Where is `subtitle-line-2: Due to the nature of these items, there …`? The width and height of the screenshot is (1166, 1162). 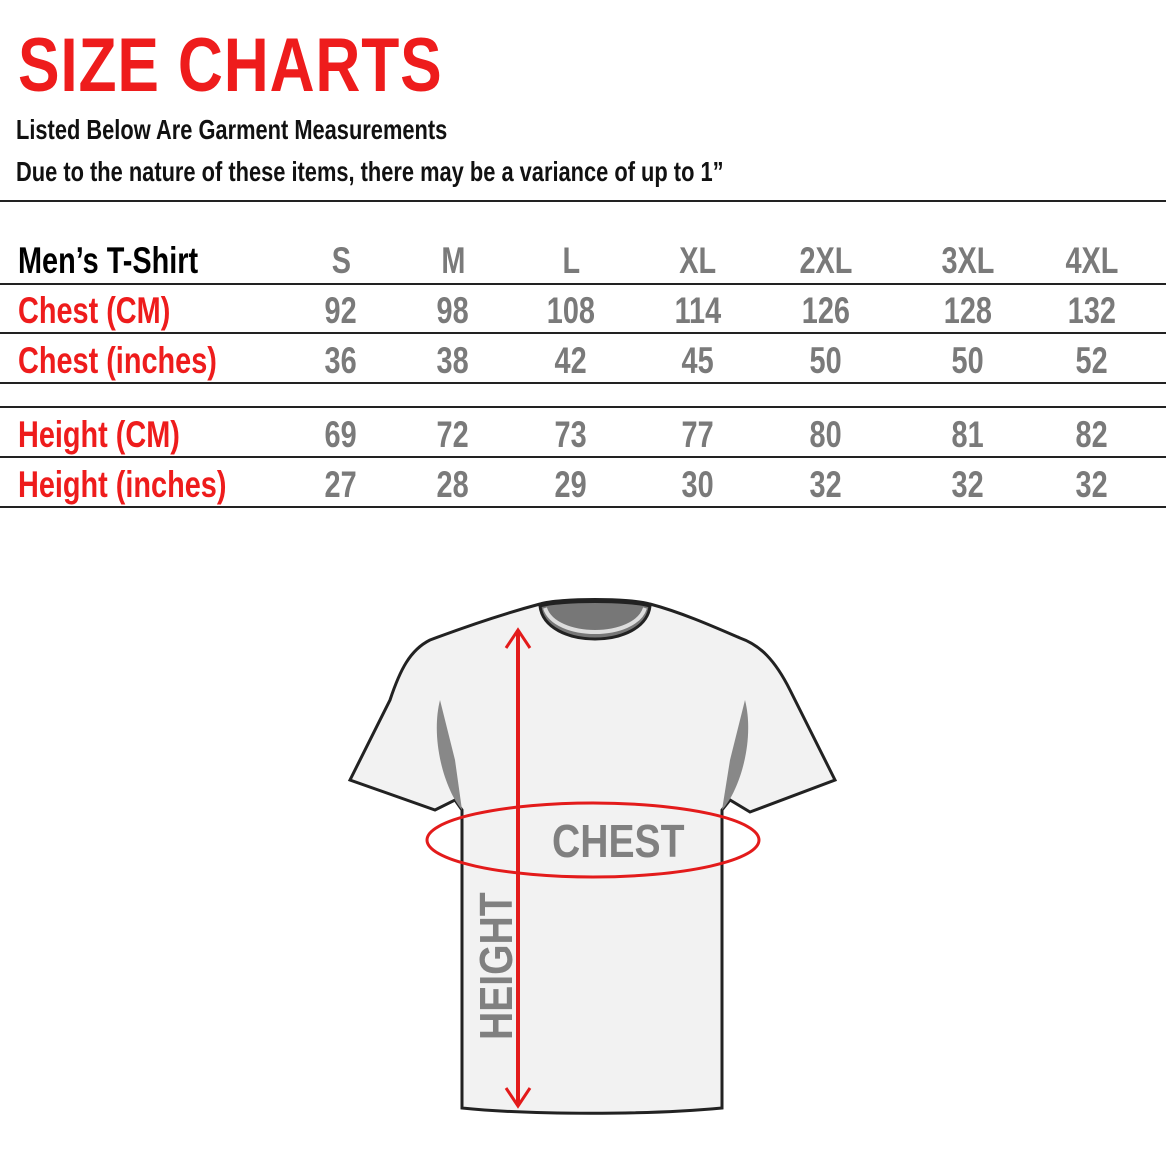
subtitle-line-2: Due to the nature of these items, there … is located at coordinates (370, 171).